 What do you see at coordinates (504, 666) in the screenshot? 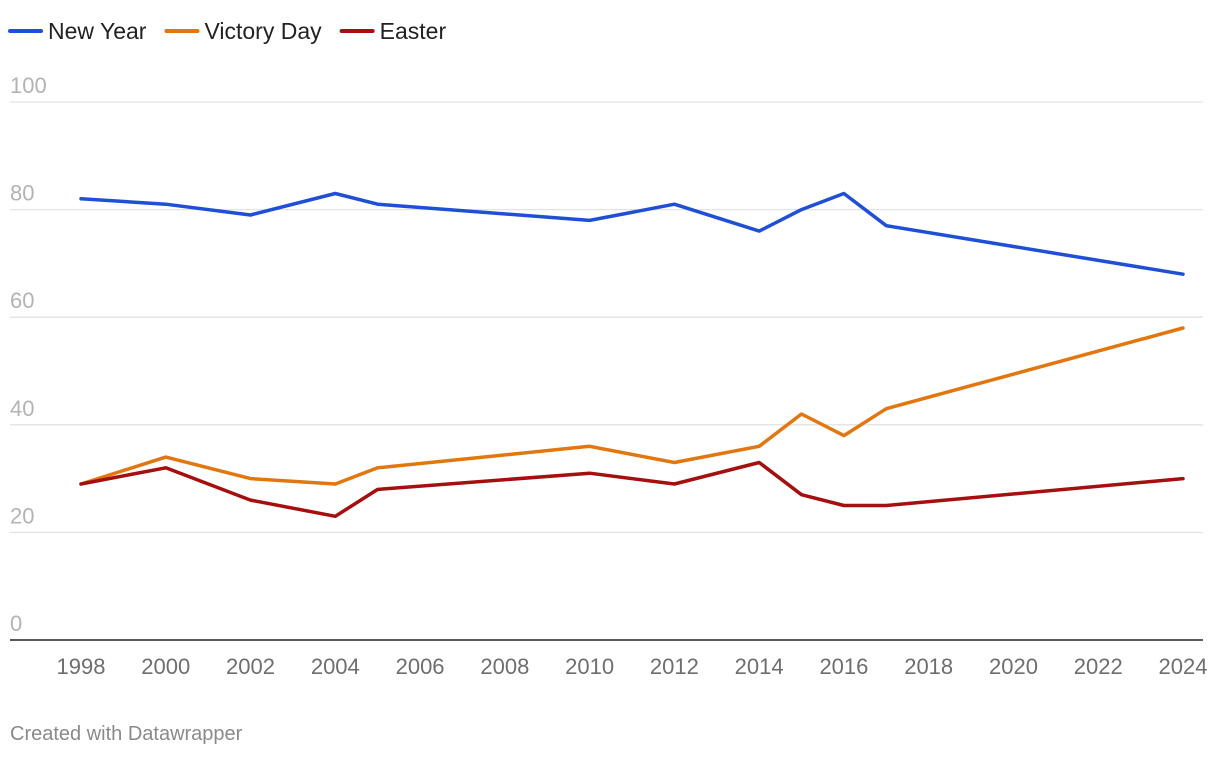
I see `x-tick-label: 2008` at bounding box center [504, 666].